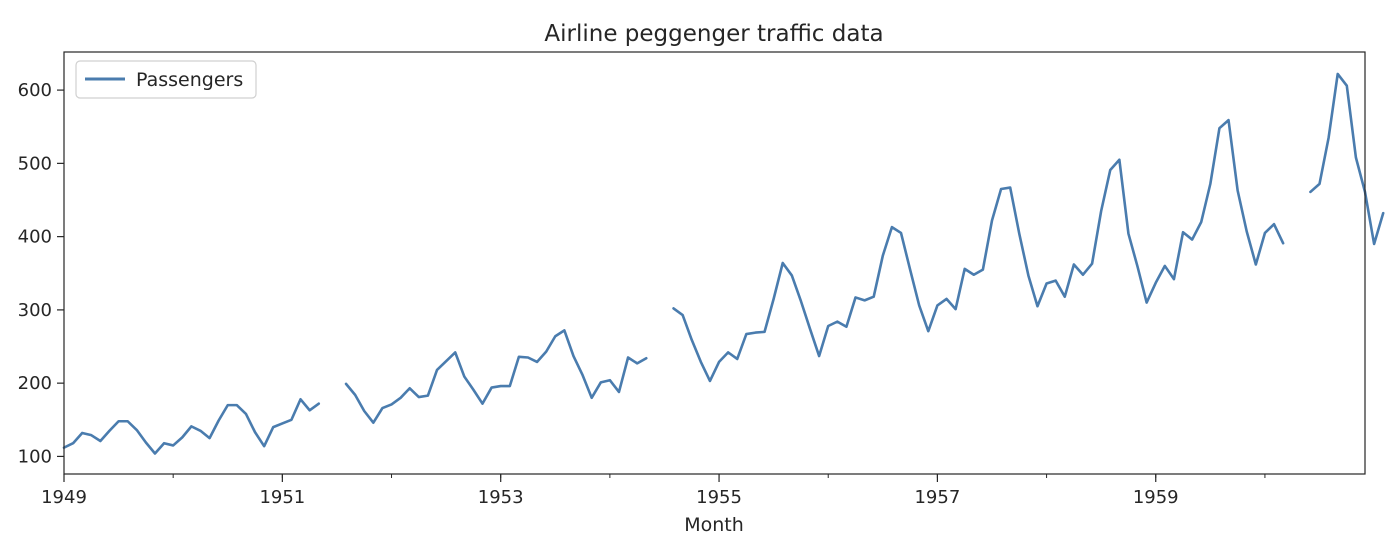 The width and height of the screenshot is (1400, 547). What do you see at coordinates (41, 273) in the screenshot?
I see `y-axis-ticks: 100 200 300 400 500 600` at bounding box center [41, 273].